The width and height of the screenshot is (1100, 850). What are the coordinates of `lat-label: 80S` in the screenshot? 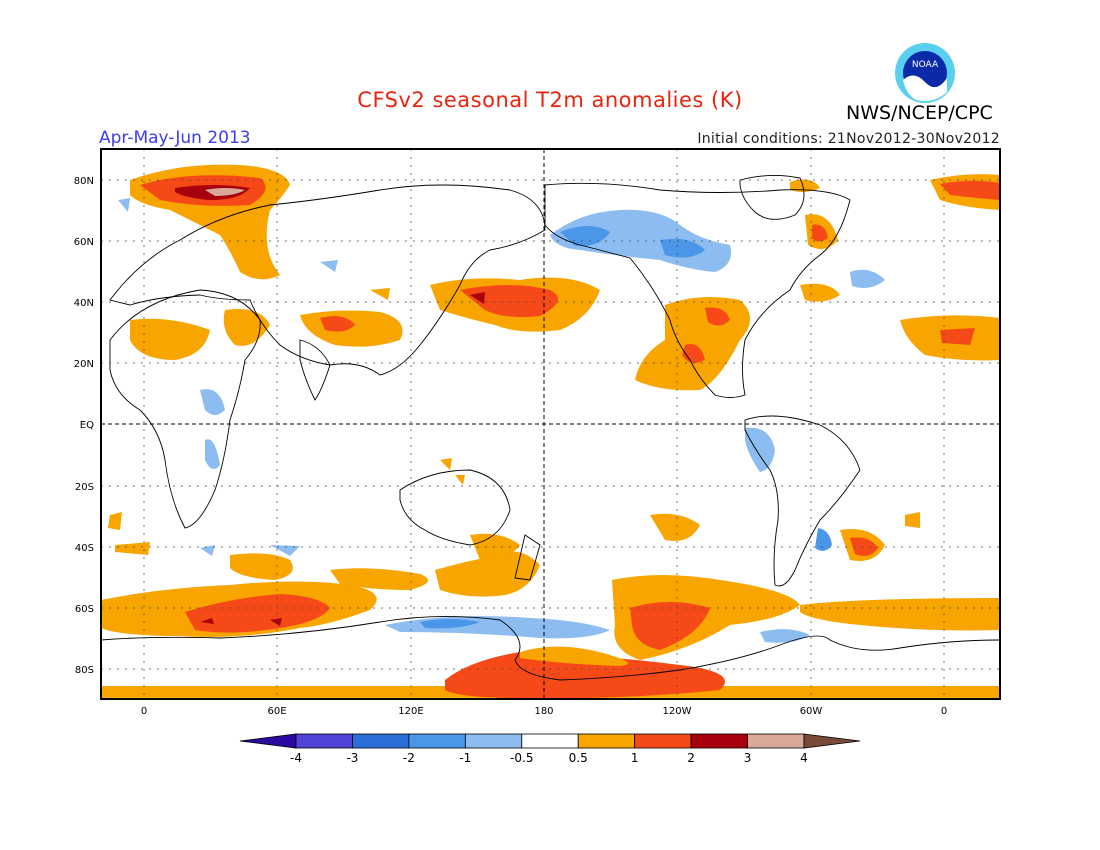 It's located at (84, 670).